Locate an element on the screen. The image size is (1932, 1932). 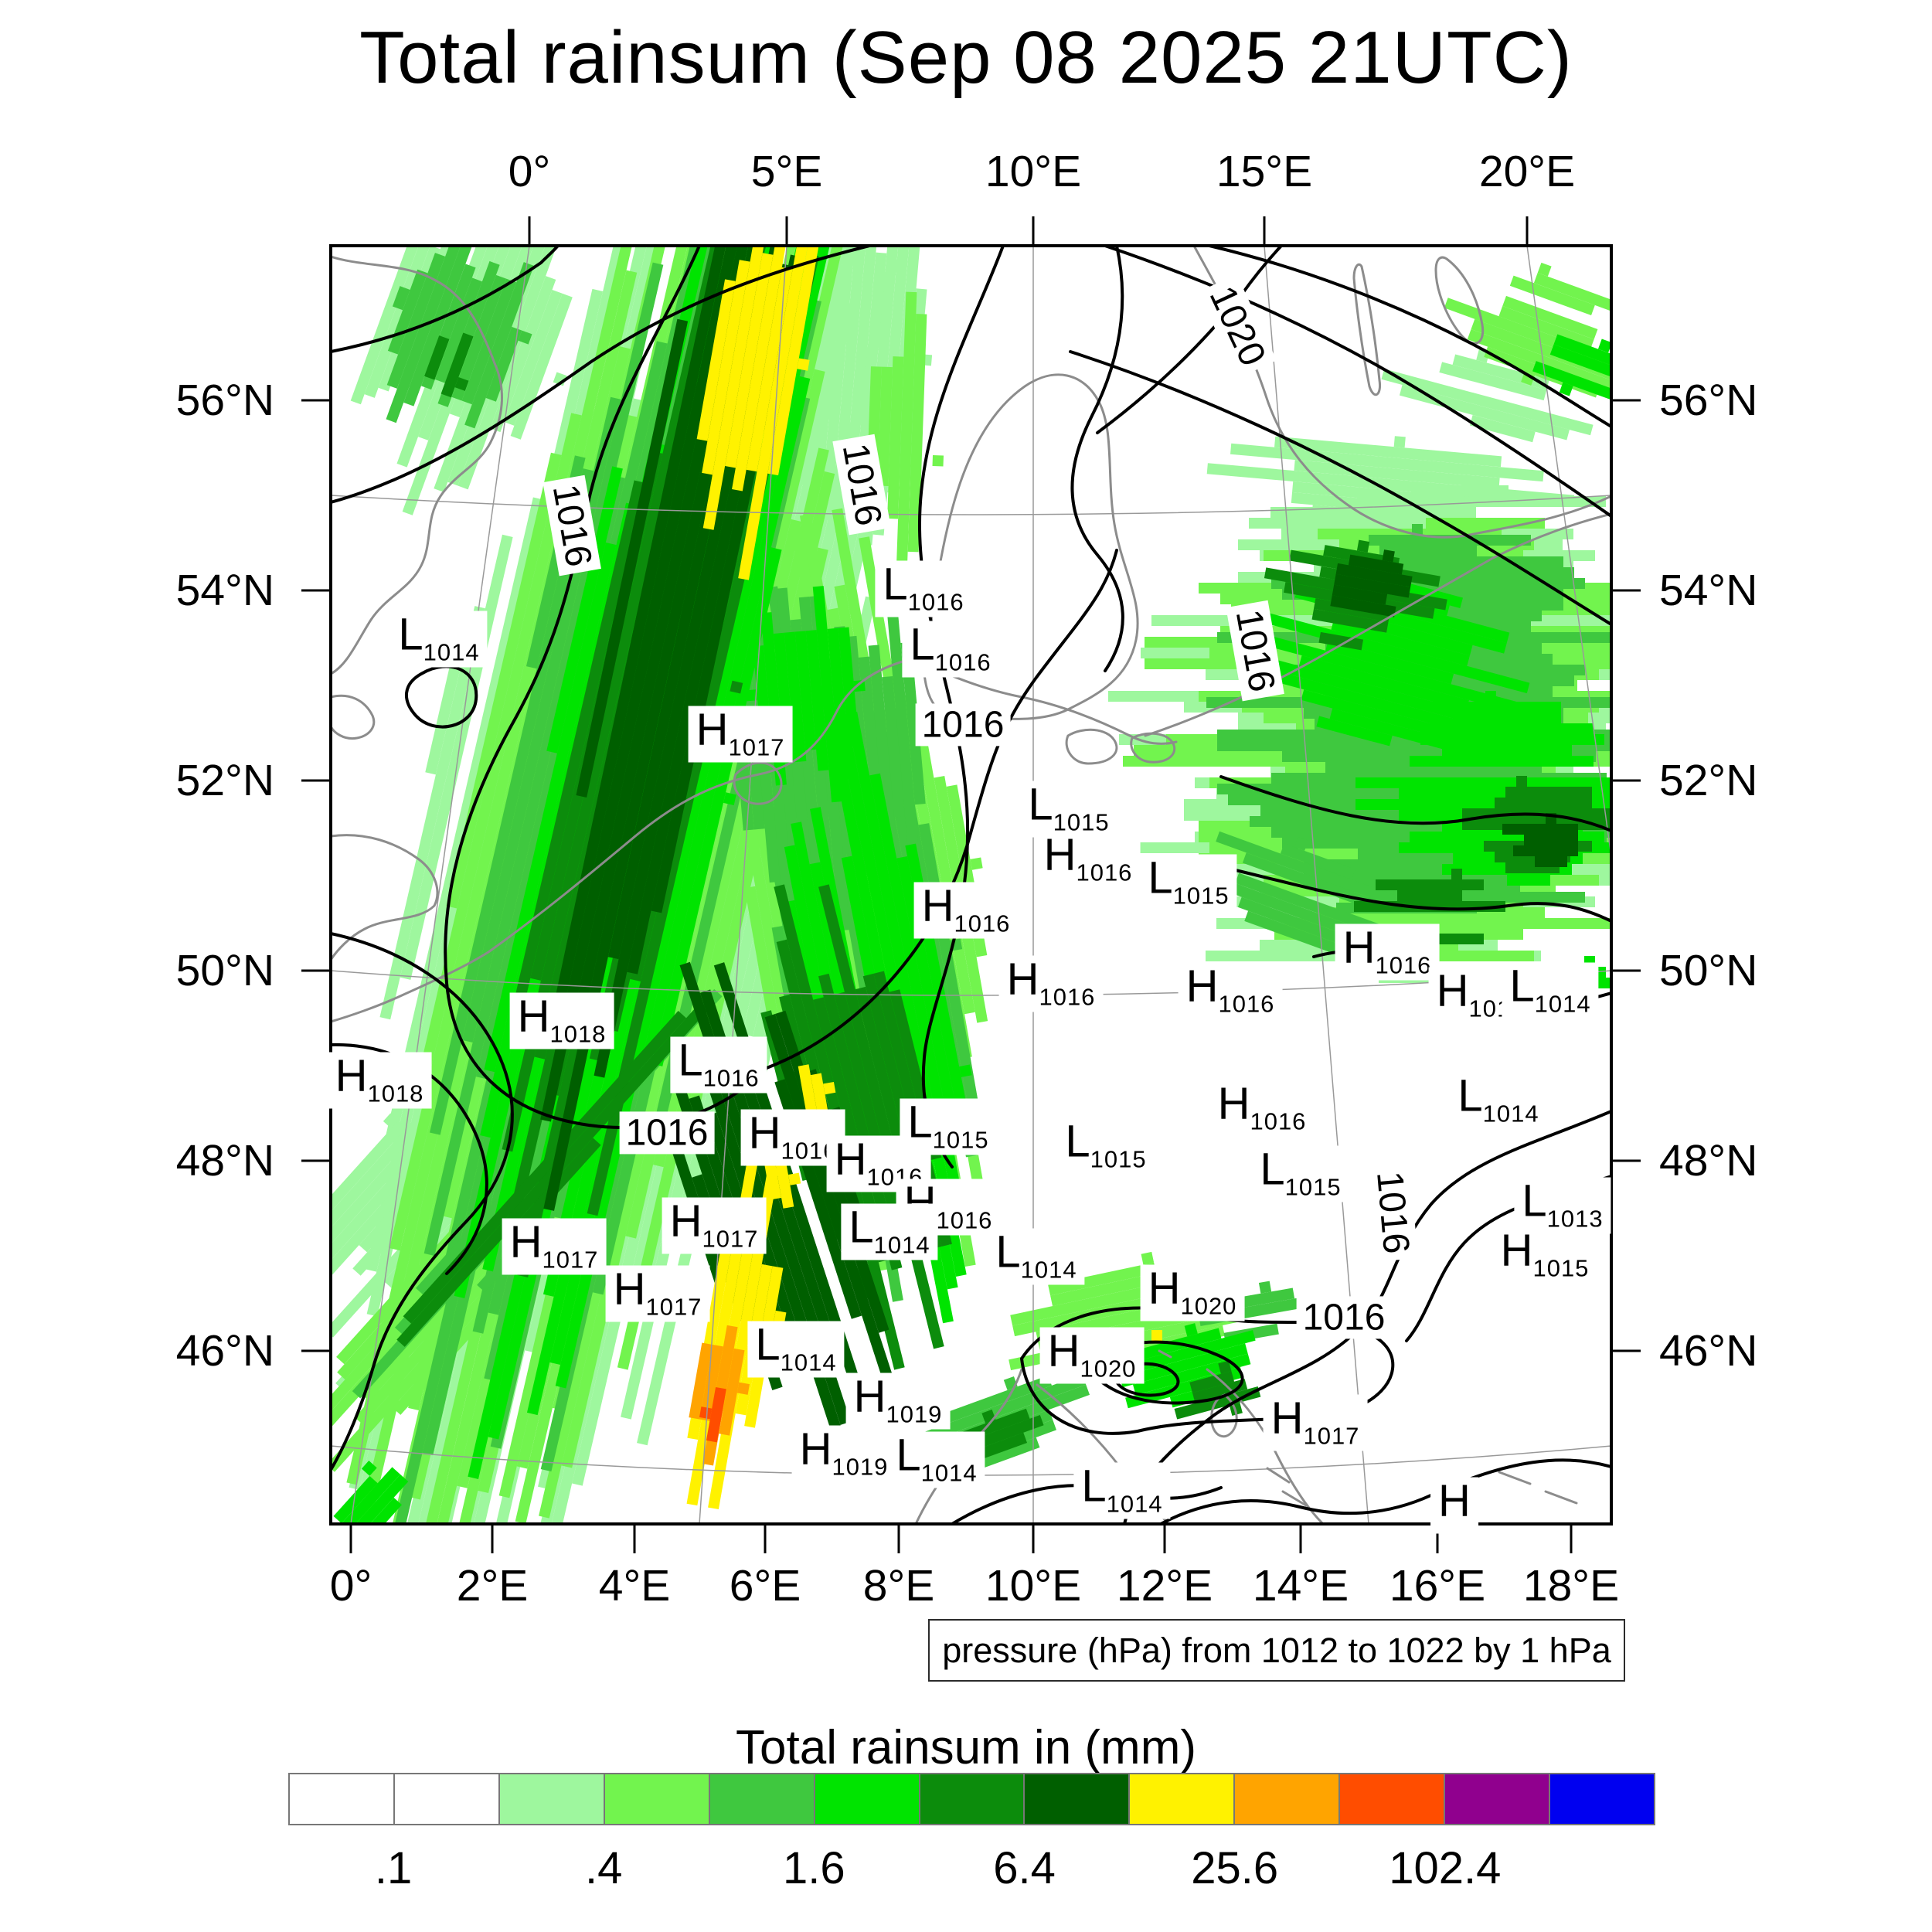
bottom-axis-label: 6°E is located at coordinates (765, 1586).